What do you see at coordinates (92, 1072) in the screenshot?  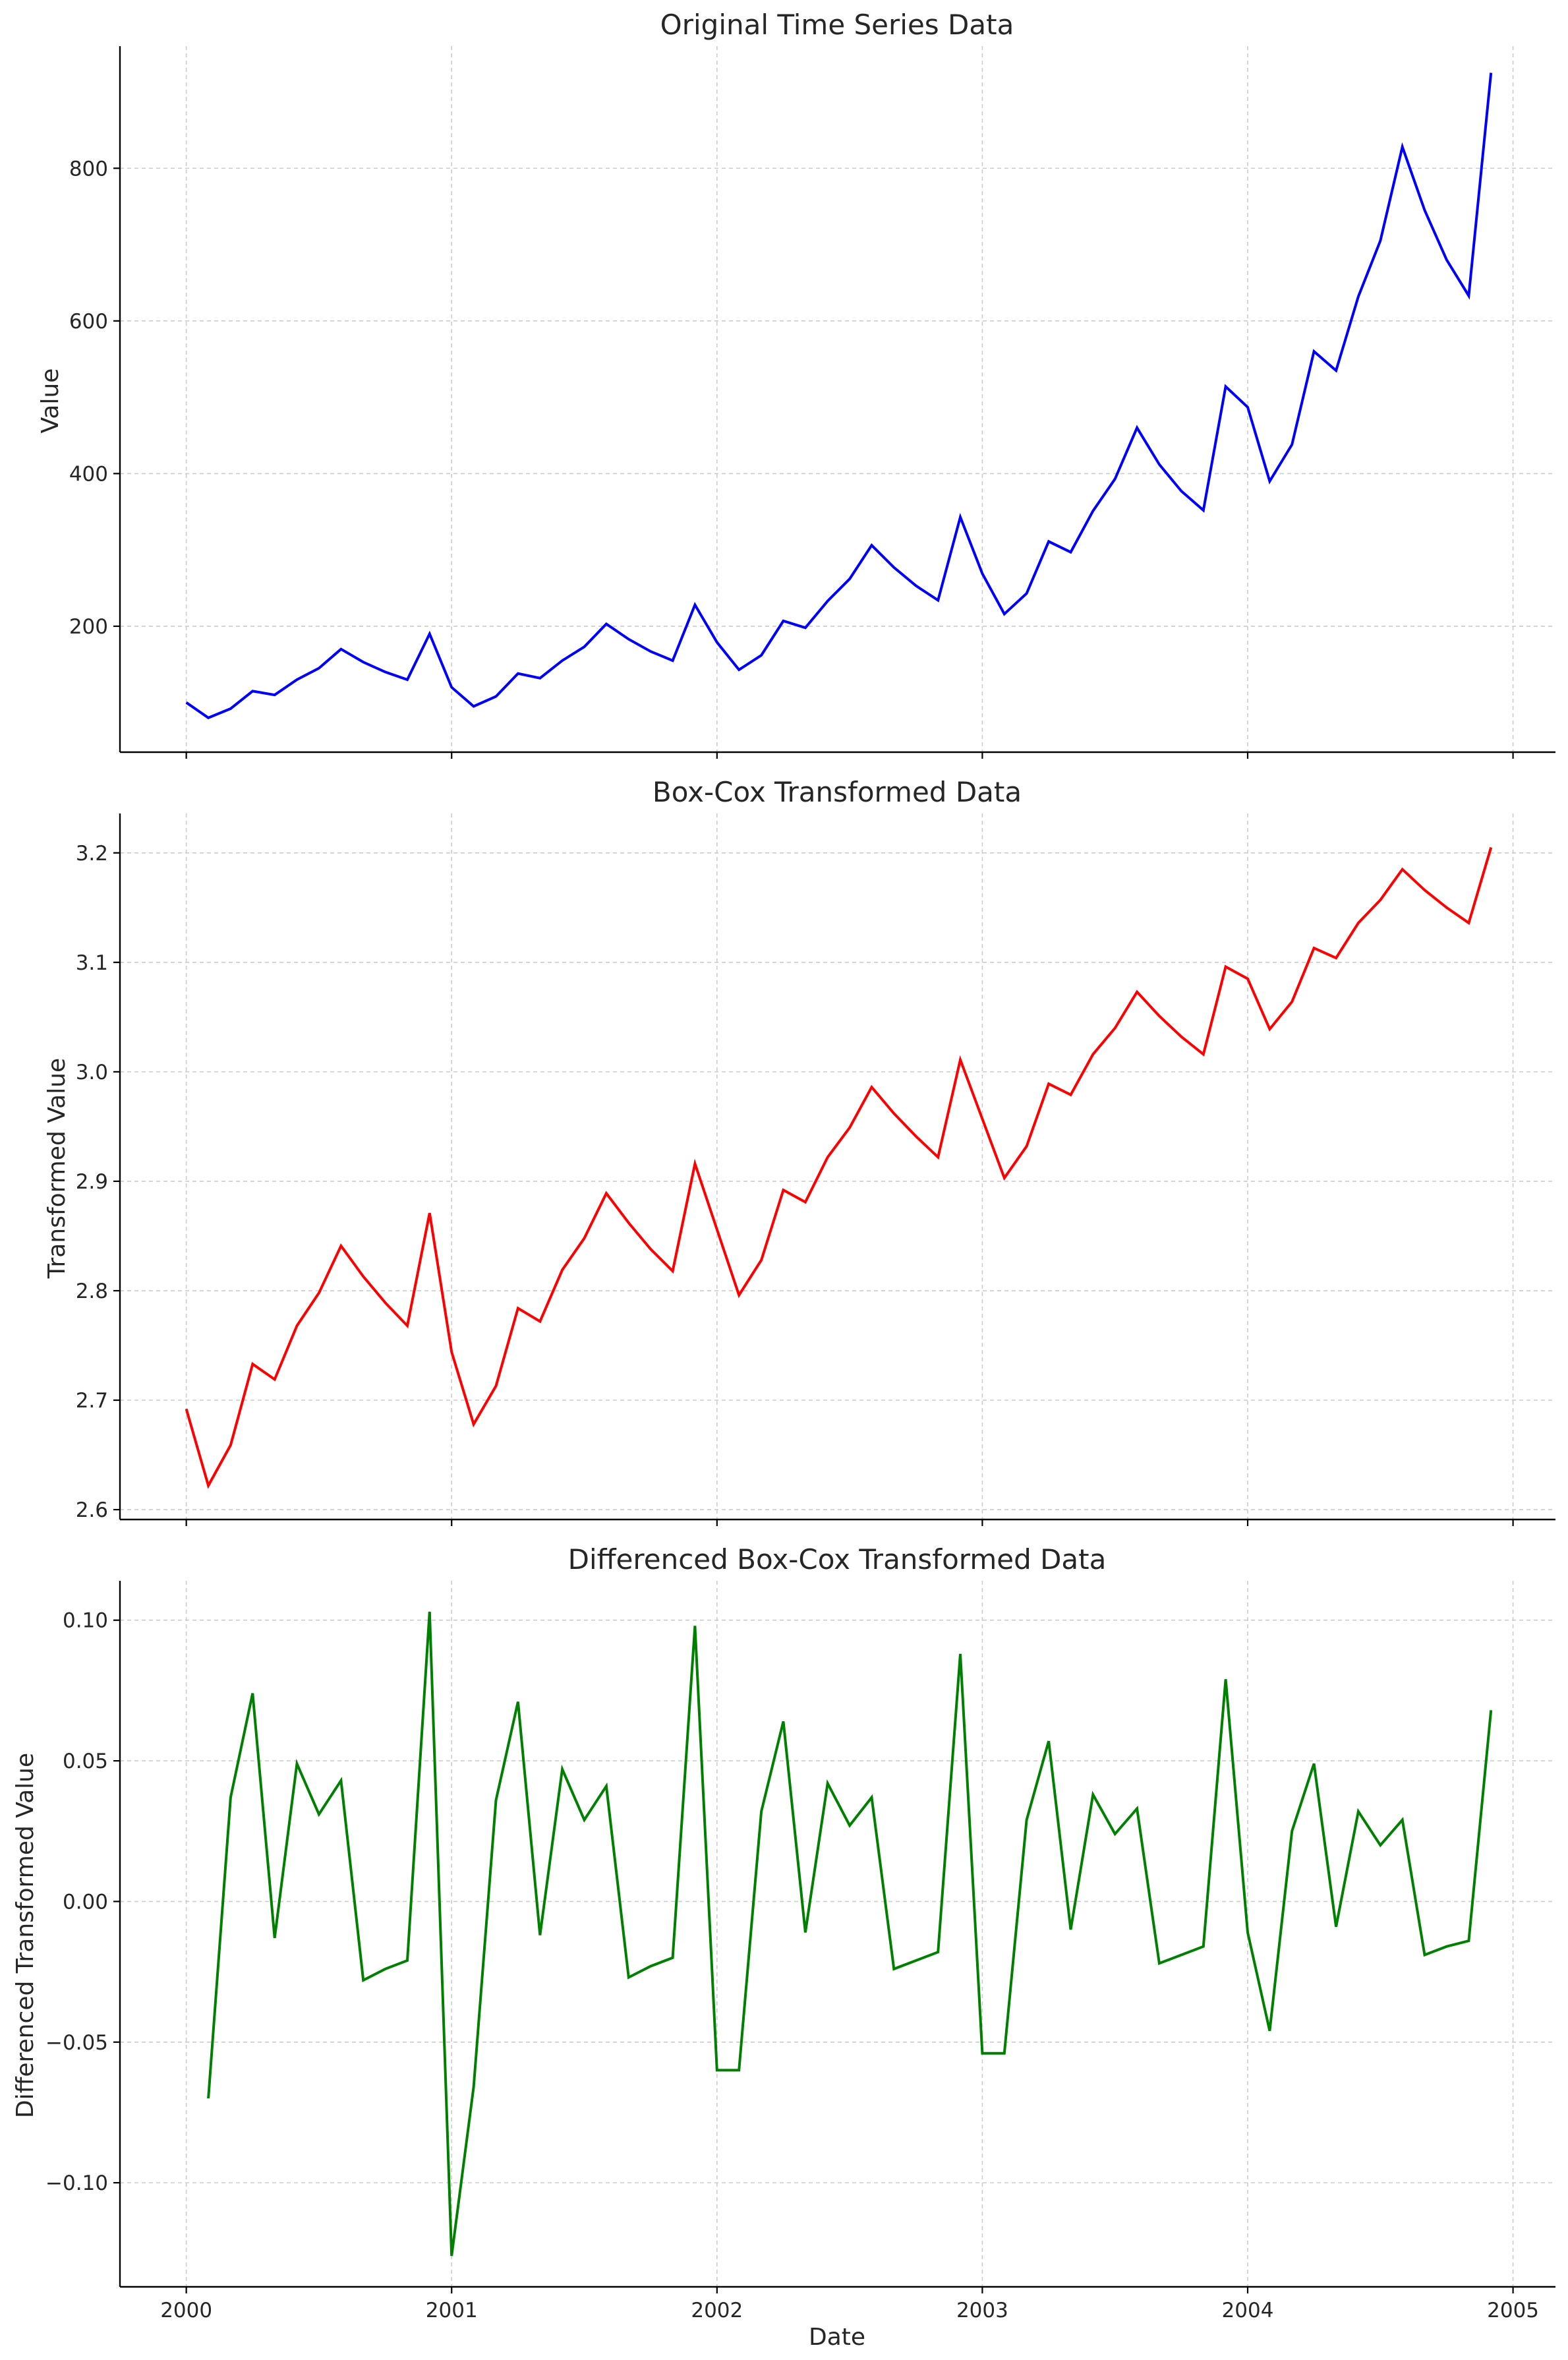 I see `y-tick-label: 3.0` at bounding box center [92, 1072].